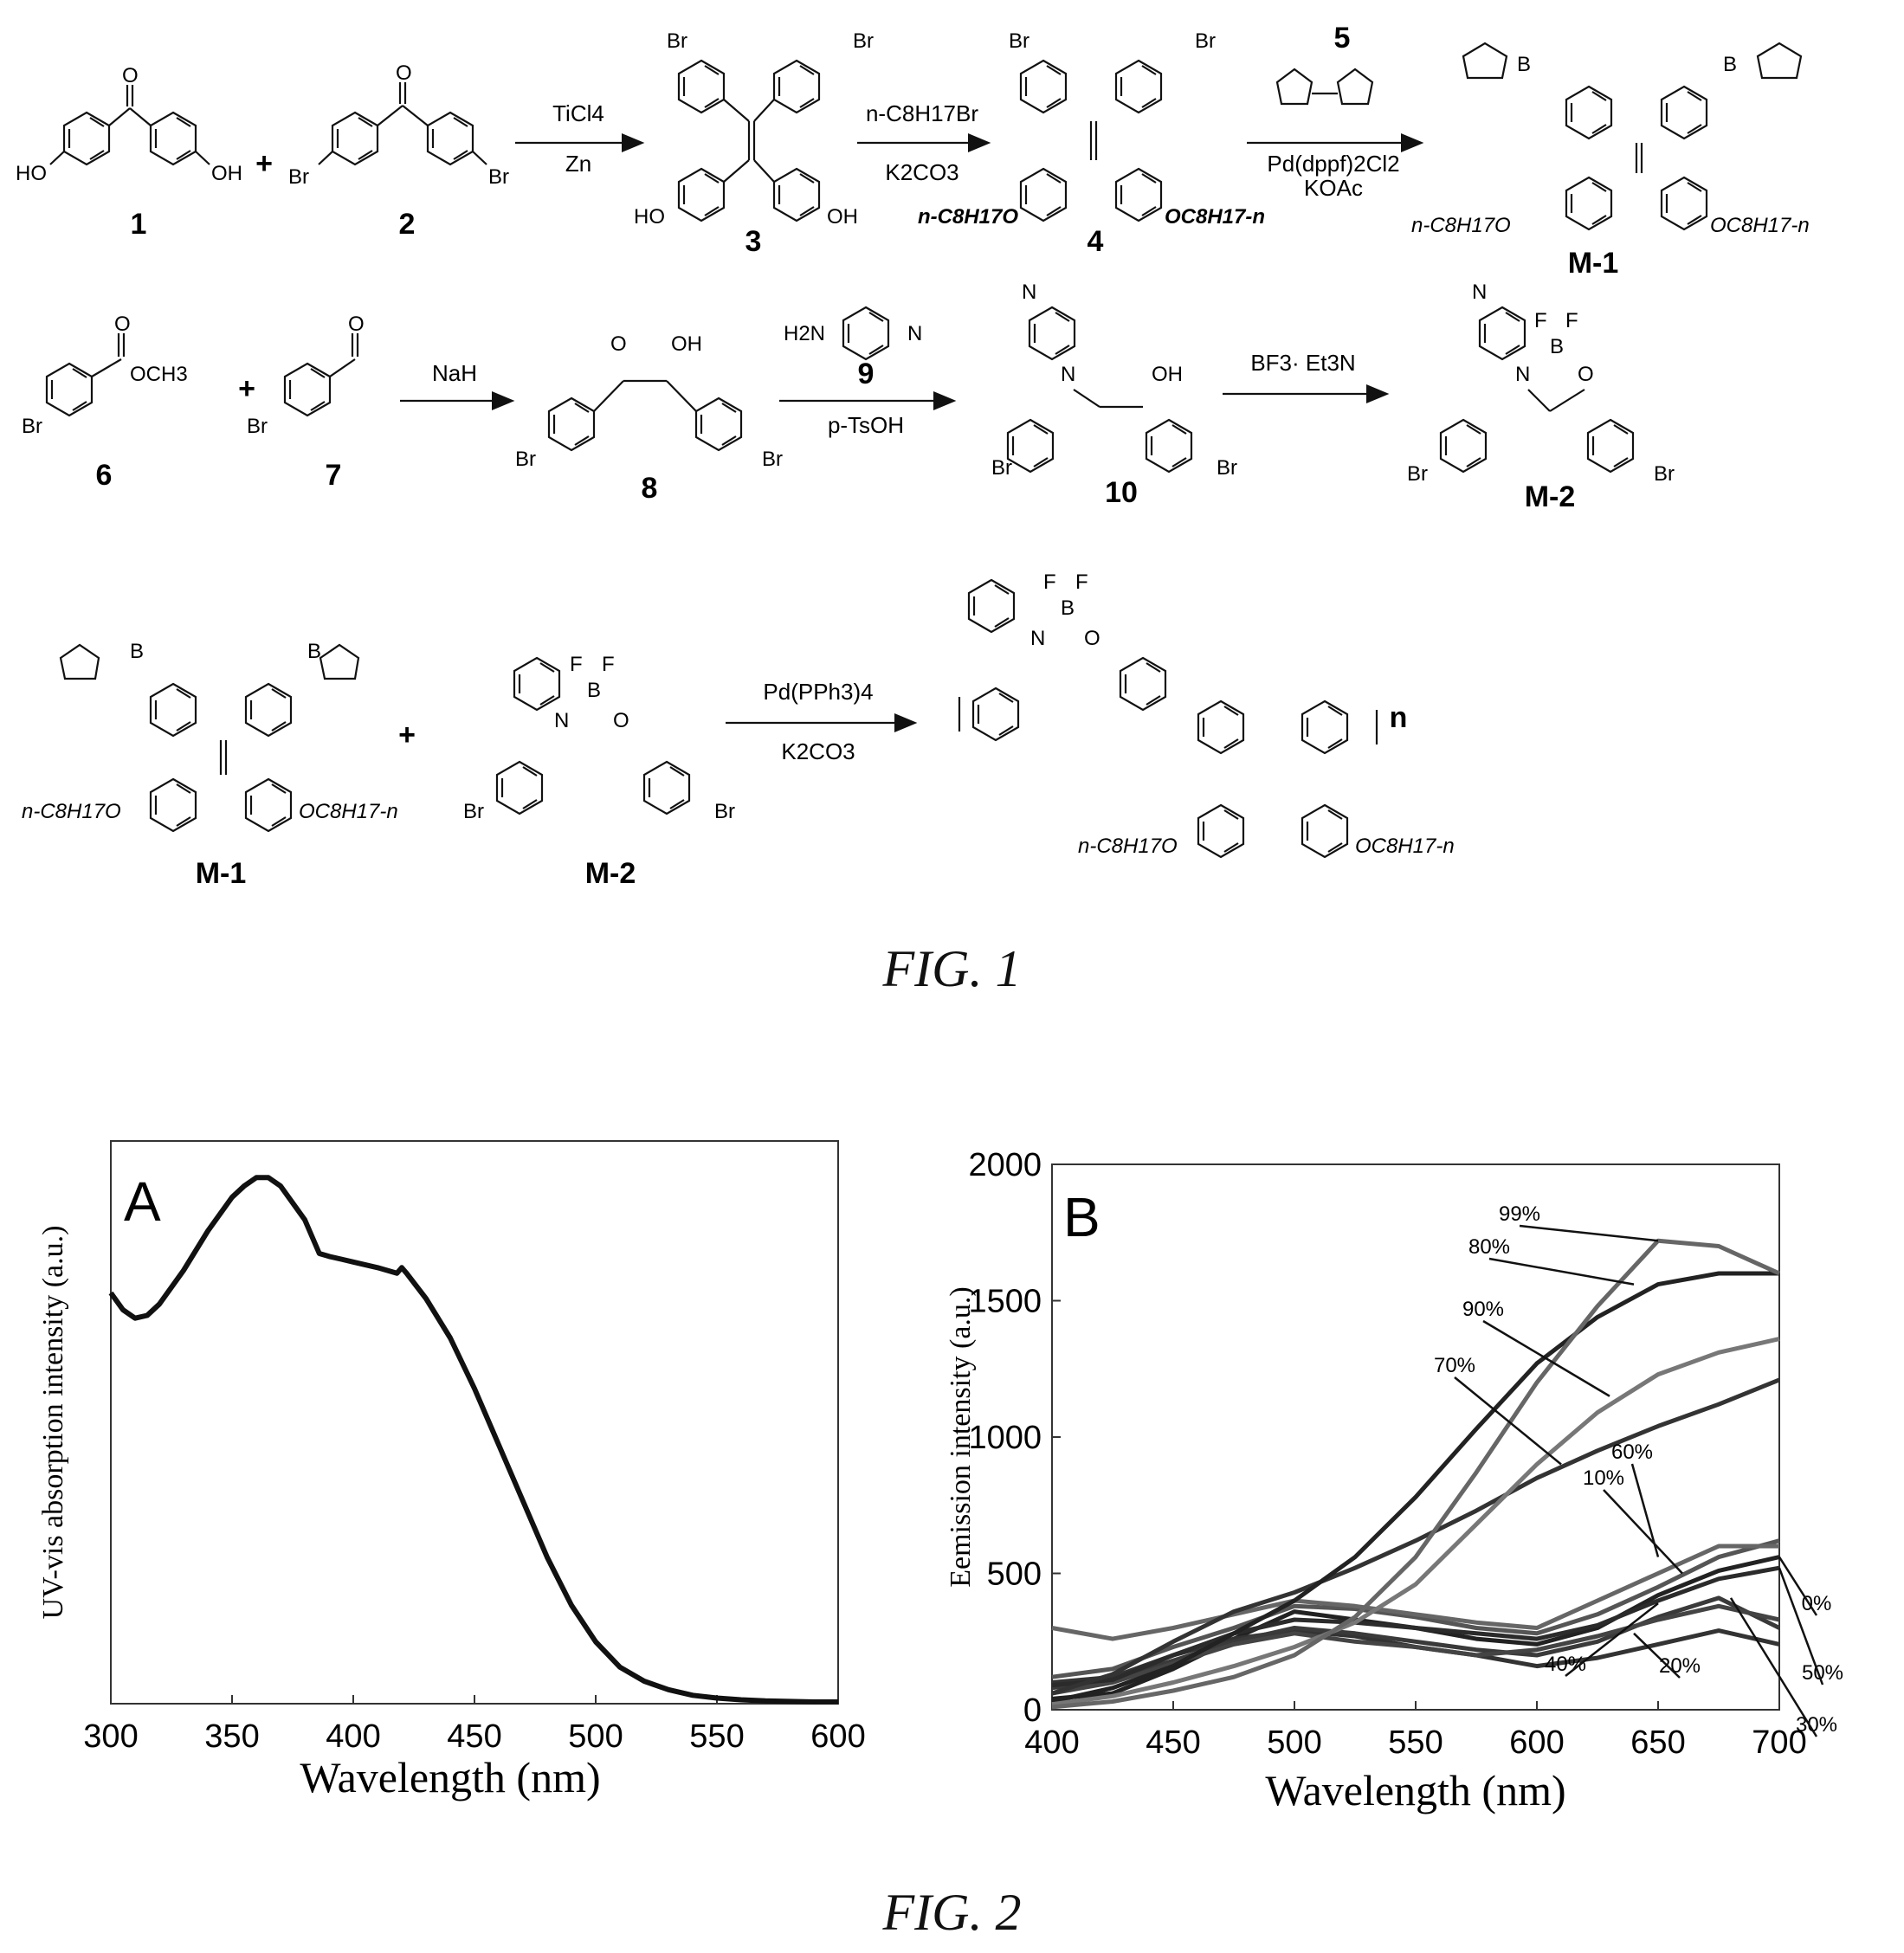 The image size is (1904, 1953). I want to click on compound-1: O HO OH 1, so click(129, 152).